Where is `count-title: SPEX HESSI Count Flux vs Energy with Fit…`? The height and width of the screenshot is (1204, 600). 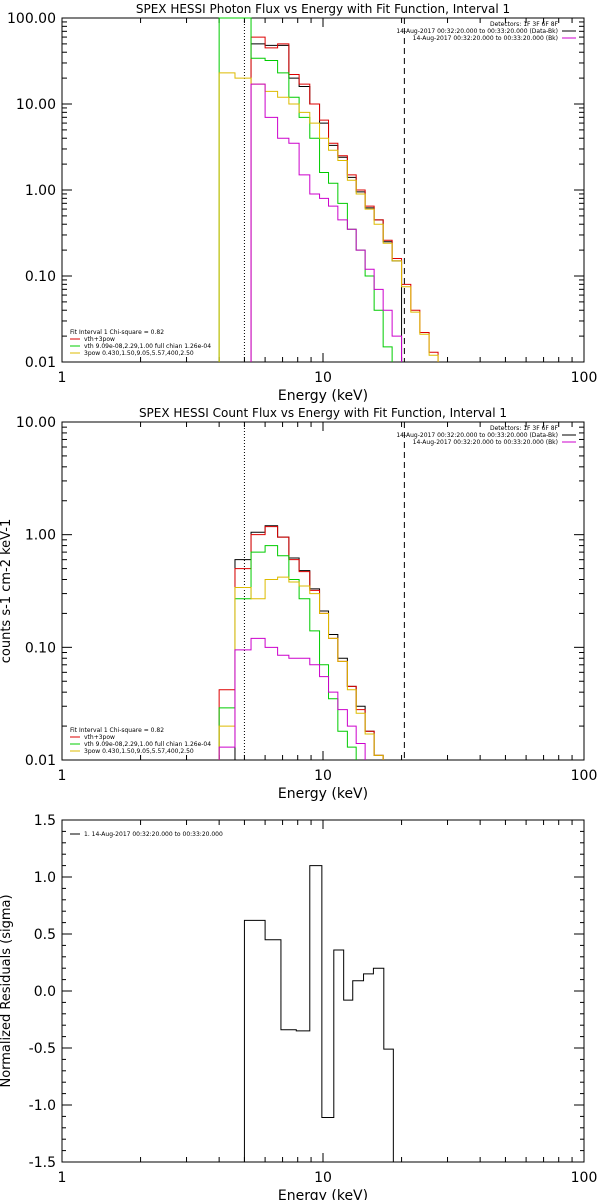 count-title: SPEX HESSI Count Flux vs Energy with Fit… is located at coordinates (323, 413).